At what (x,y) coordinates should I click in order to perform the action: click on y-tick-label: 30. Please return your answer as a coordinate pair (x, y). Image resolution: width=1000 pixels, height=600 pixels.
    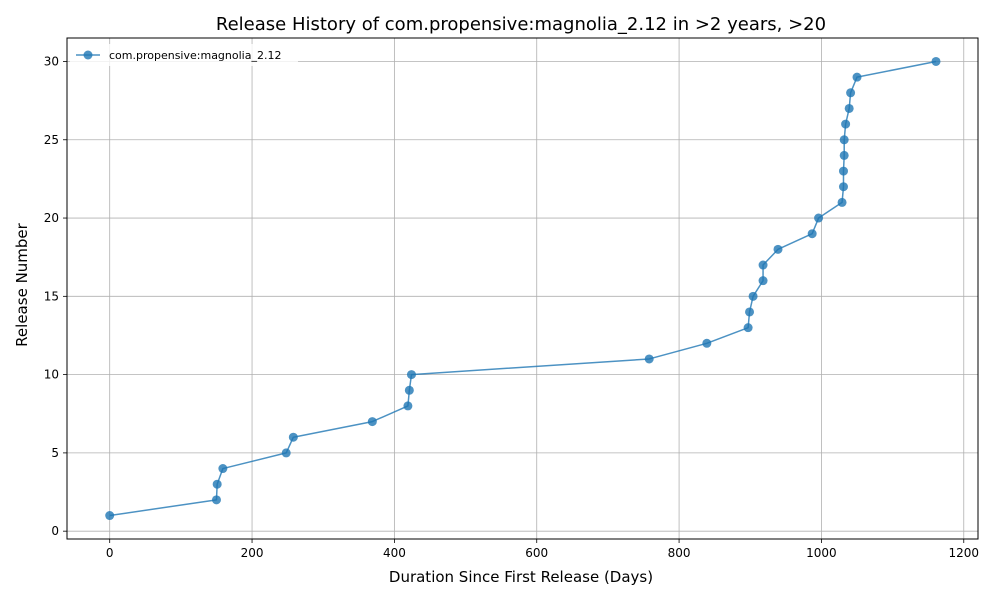
    Looking at the image, I should click on (51, 61).